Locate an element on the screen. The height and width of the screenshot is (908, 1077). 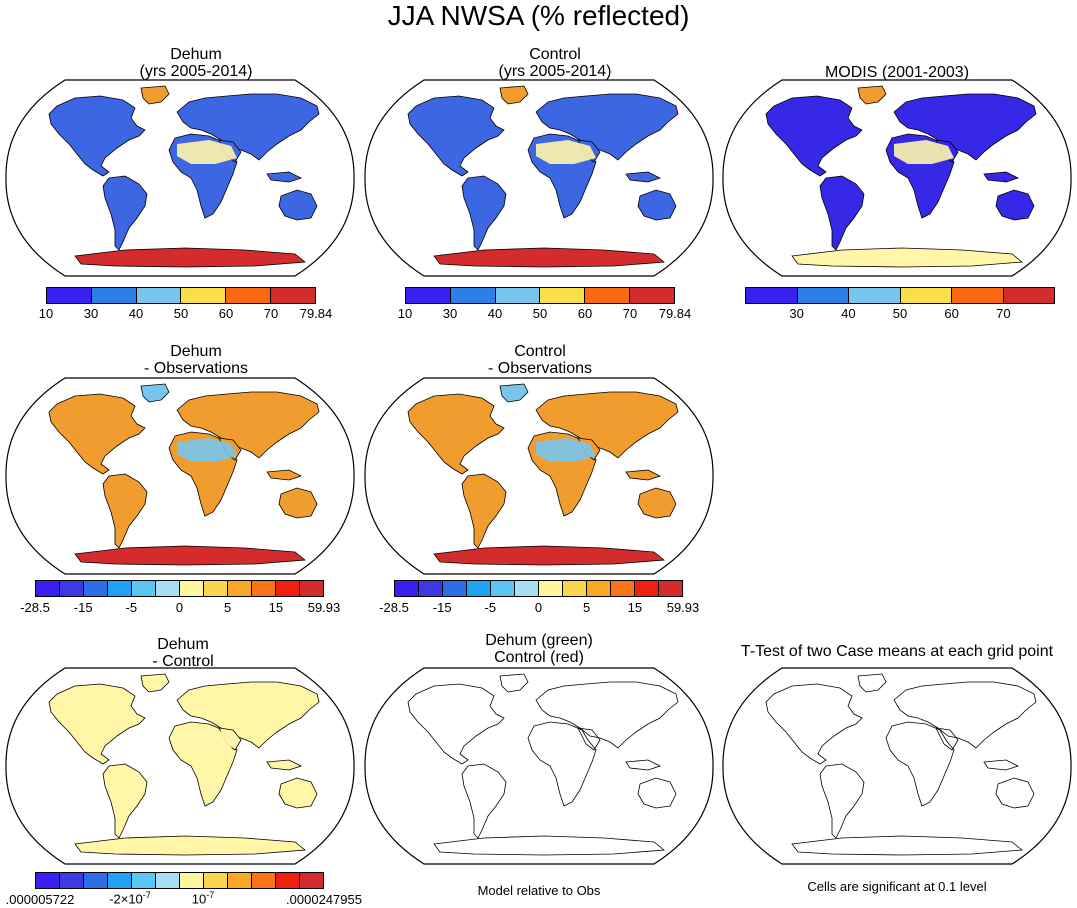
legend-tick-label: 0 is located at coordinates (538, 607).